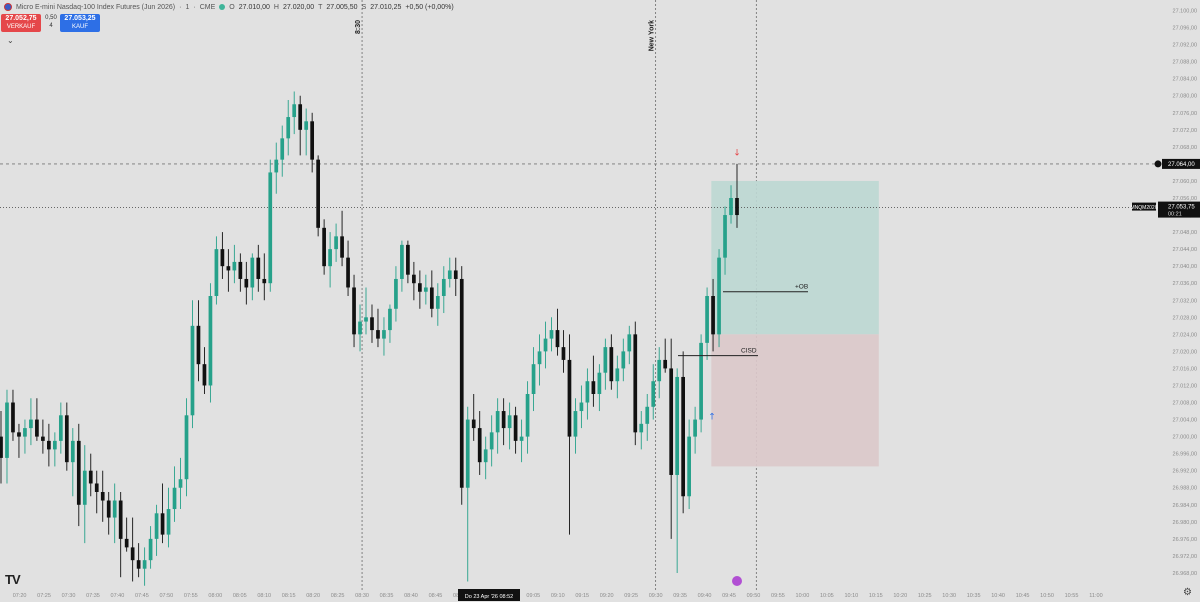 Image resolution: width=1200 pixels, height=602 pixels. I want to click on time-tick-label: 07:45, so click(142, 596).